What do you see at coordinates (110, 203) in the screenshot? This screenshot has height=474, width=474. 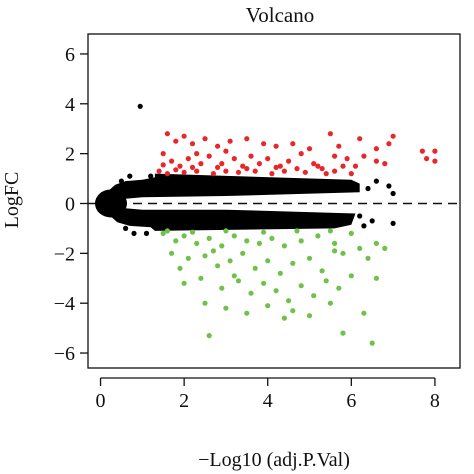 I see `origin-black-mass` at bounding box center [110, 203].